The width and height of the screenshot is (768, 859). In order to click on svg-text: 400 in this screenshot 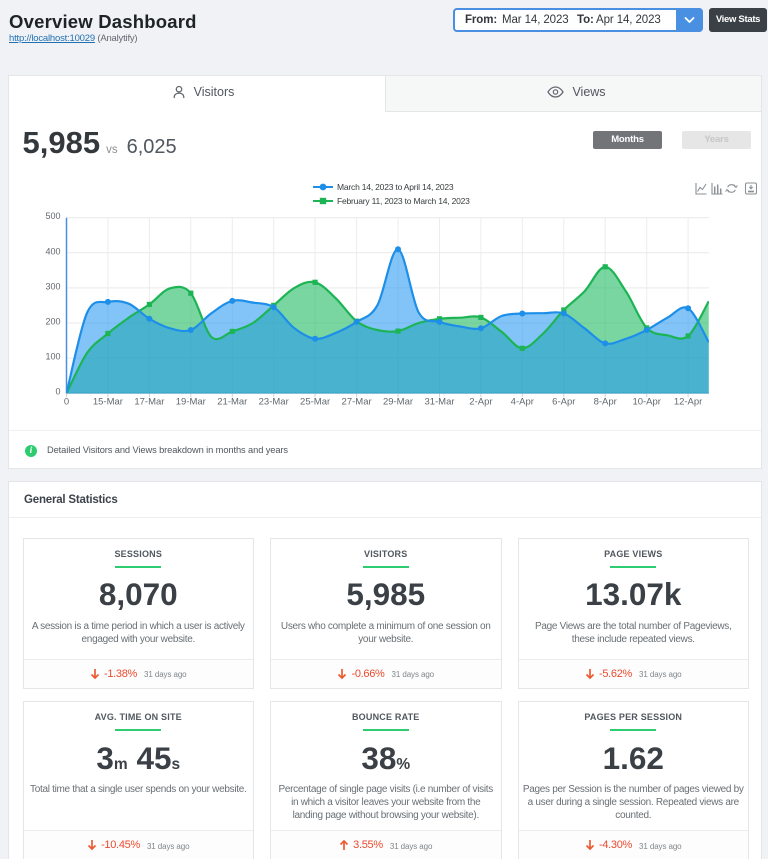, I will do `click(52, 251)`.